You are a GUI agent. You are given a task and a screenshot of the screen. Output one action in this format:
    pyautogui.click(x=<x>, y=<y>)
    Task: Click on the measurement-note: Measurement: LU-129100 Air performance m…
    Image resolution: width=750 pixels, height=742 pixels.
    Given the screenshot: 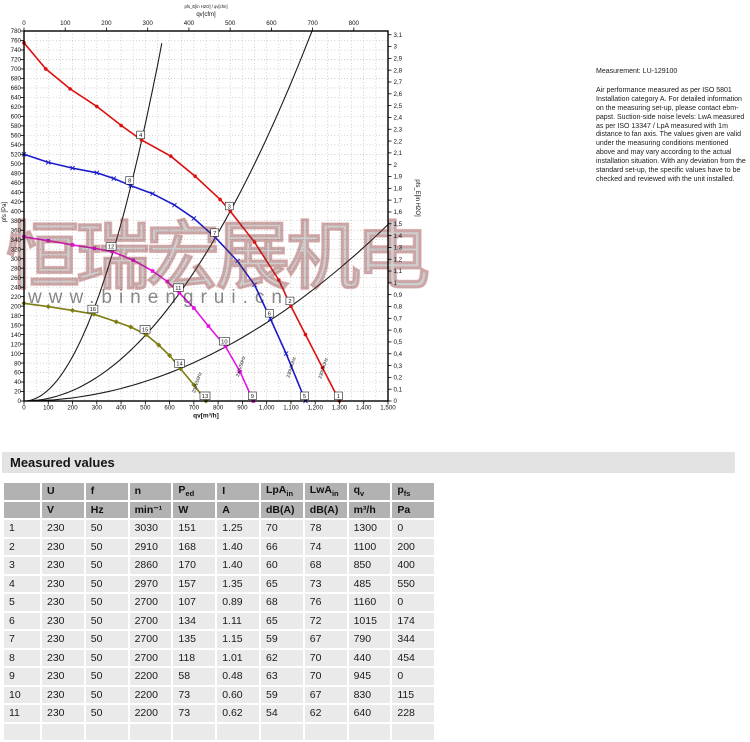 What is the action you would take?
    pyautogui.click(x=672, y=126)
    